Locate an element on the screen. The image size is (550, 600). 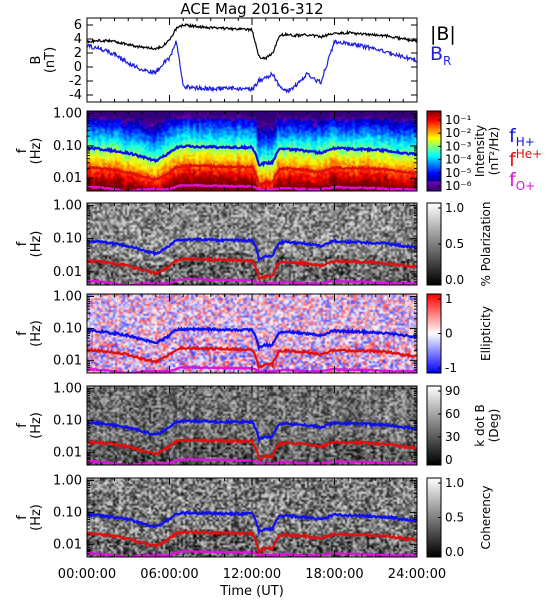
series-f-he-panel4 is located at coordinates (252, 449).